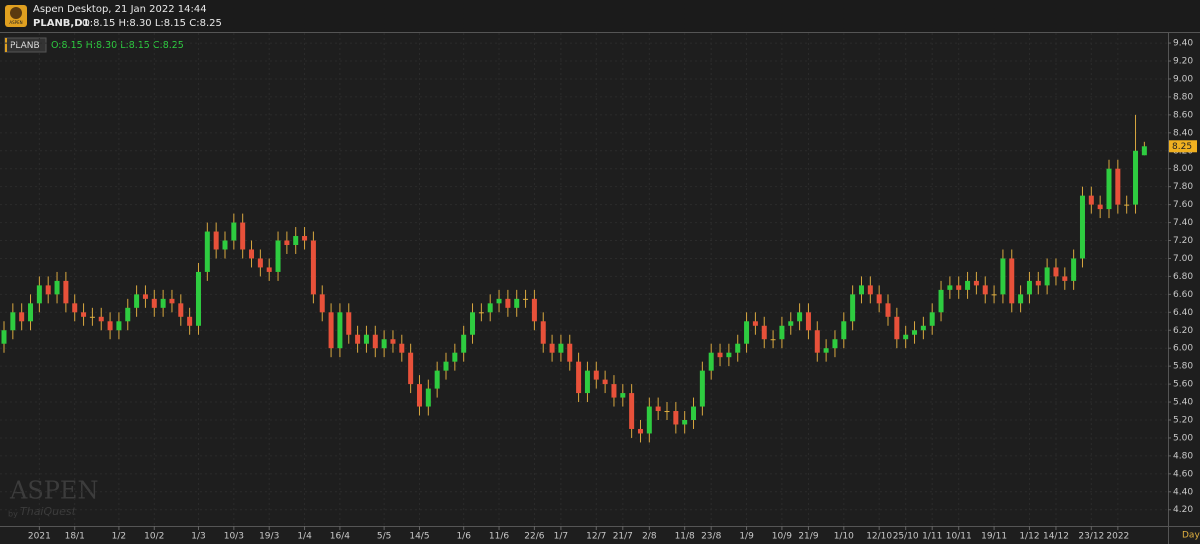 Image resolution: width=1200 pixels, height=544 pixels. I want to click on x-tick-label: 23/8, so click(711, 537).